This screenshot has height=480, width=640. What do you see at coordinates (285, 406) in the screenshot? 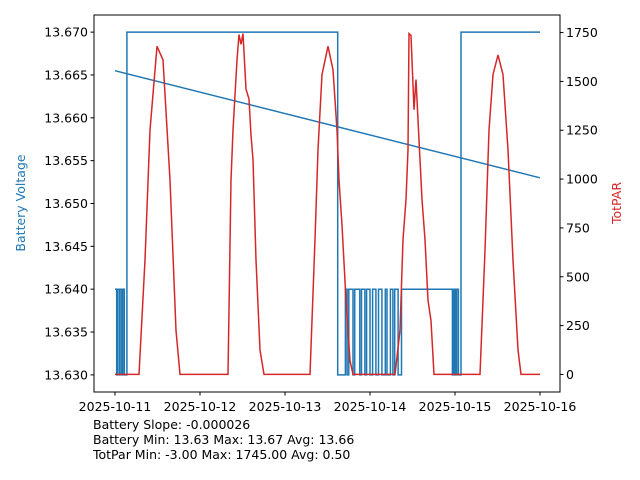
I see `x-tick-label: 2025-10-13` at bounding box center [285, 406].